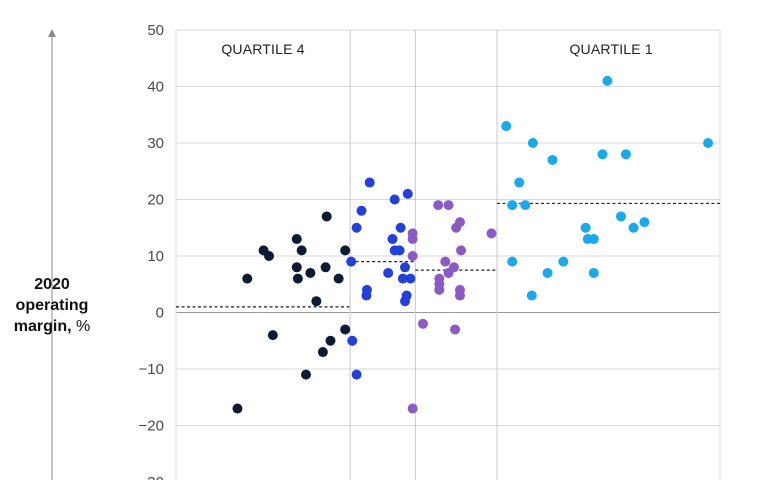 This screenshot has width=767, height=480. I want to click on y-tick-labels: 50 40 30 20 10 0 −10 −20 −30, so click(151, 251).